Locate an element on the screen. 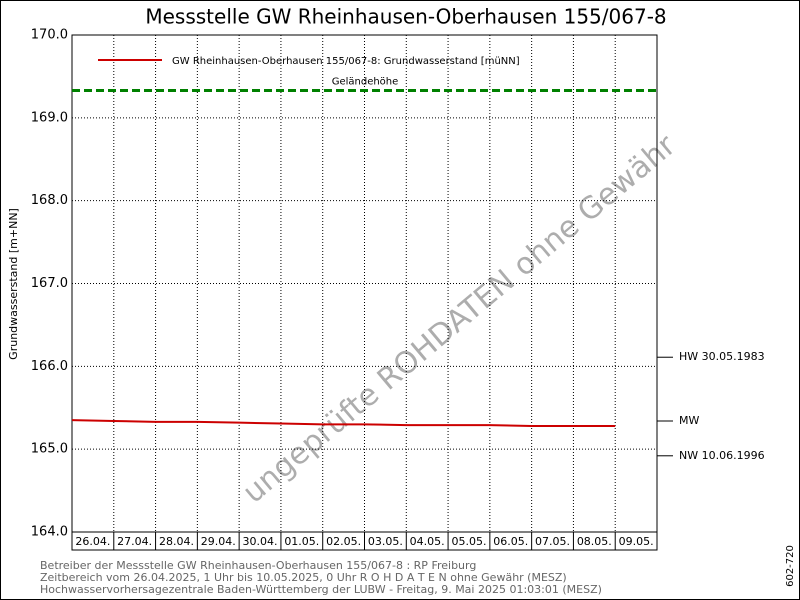 The image size is (800, 600). y-tick-label: 165.0 is located at coordinates (49, 449).